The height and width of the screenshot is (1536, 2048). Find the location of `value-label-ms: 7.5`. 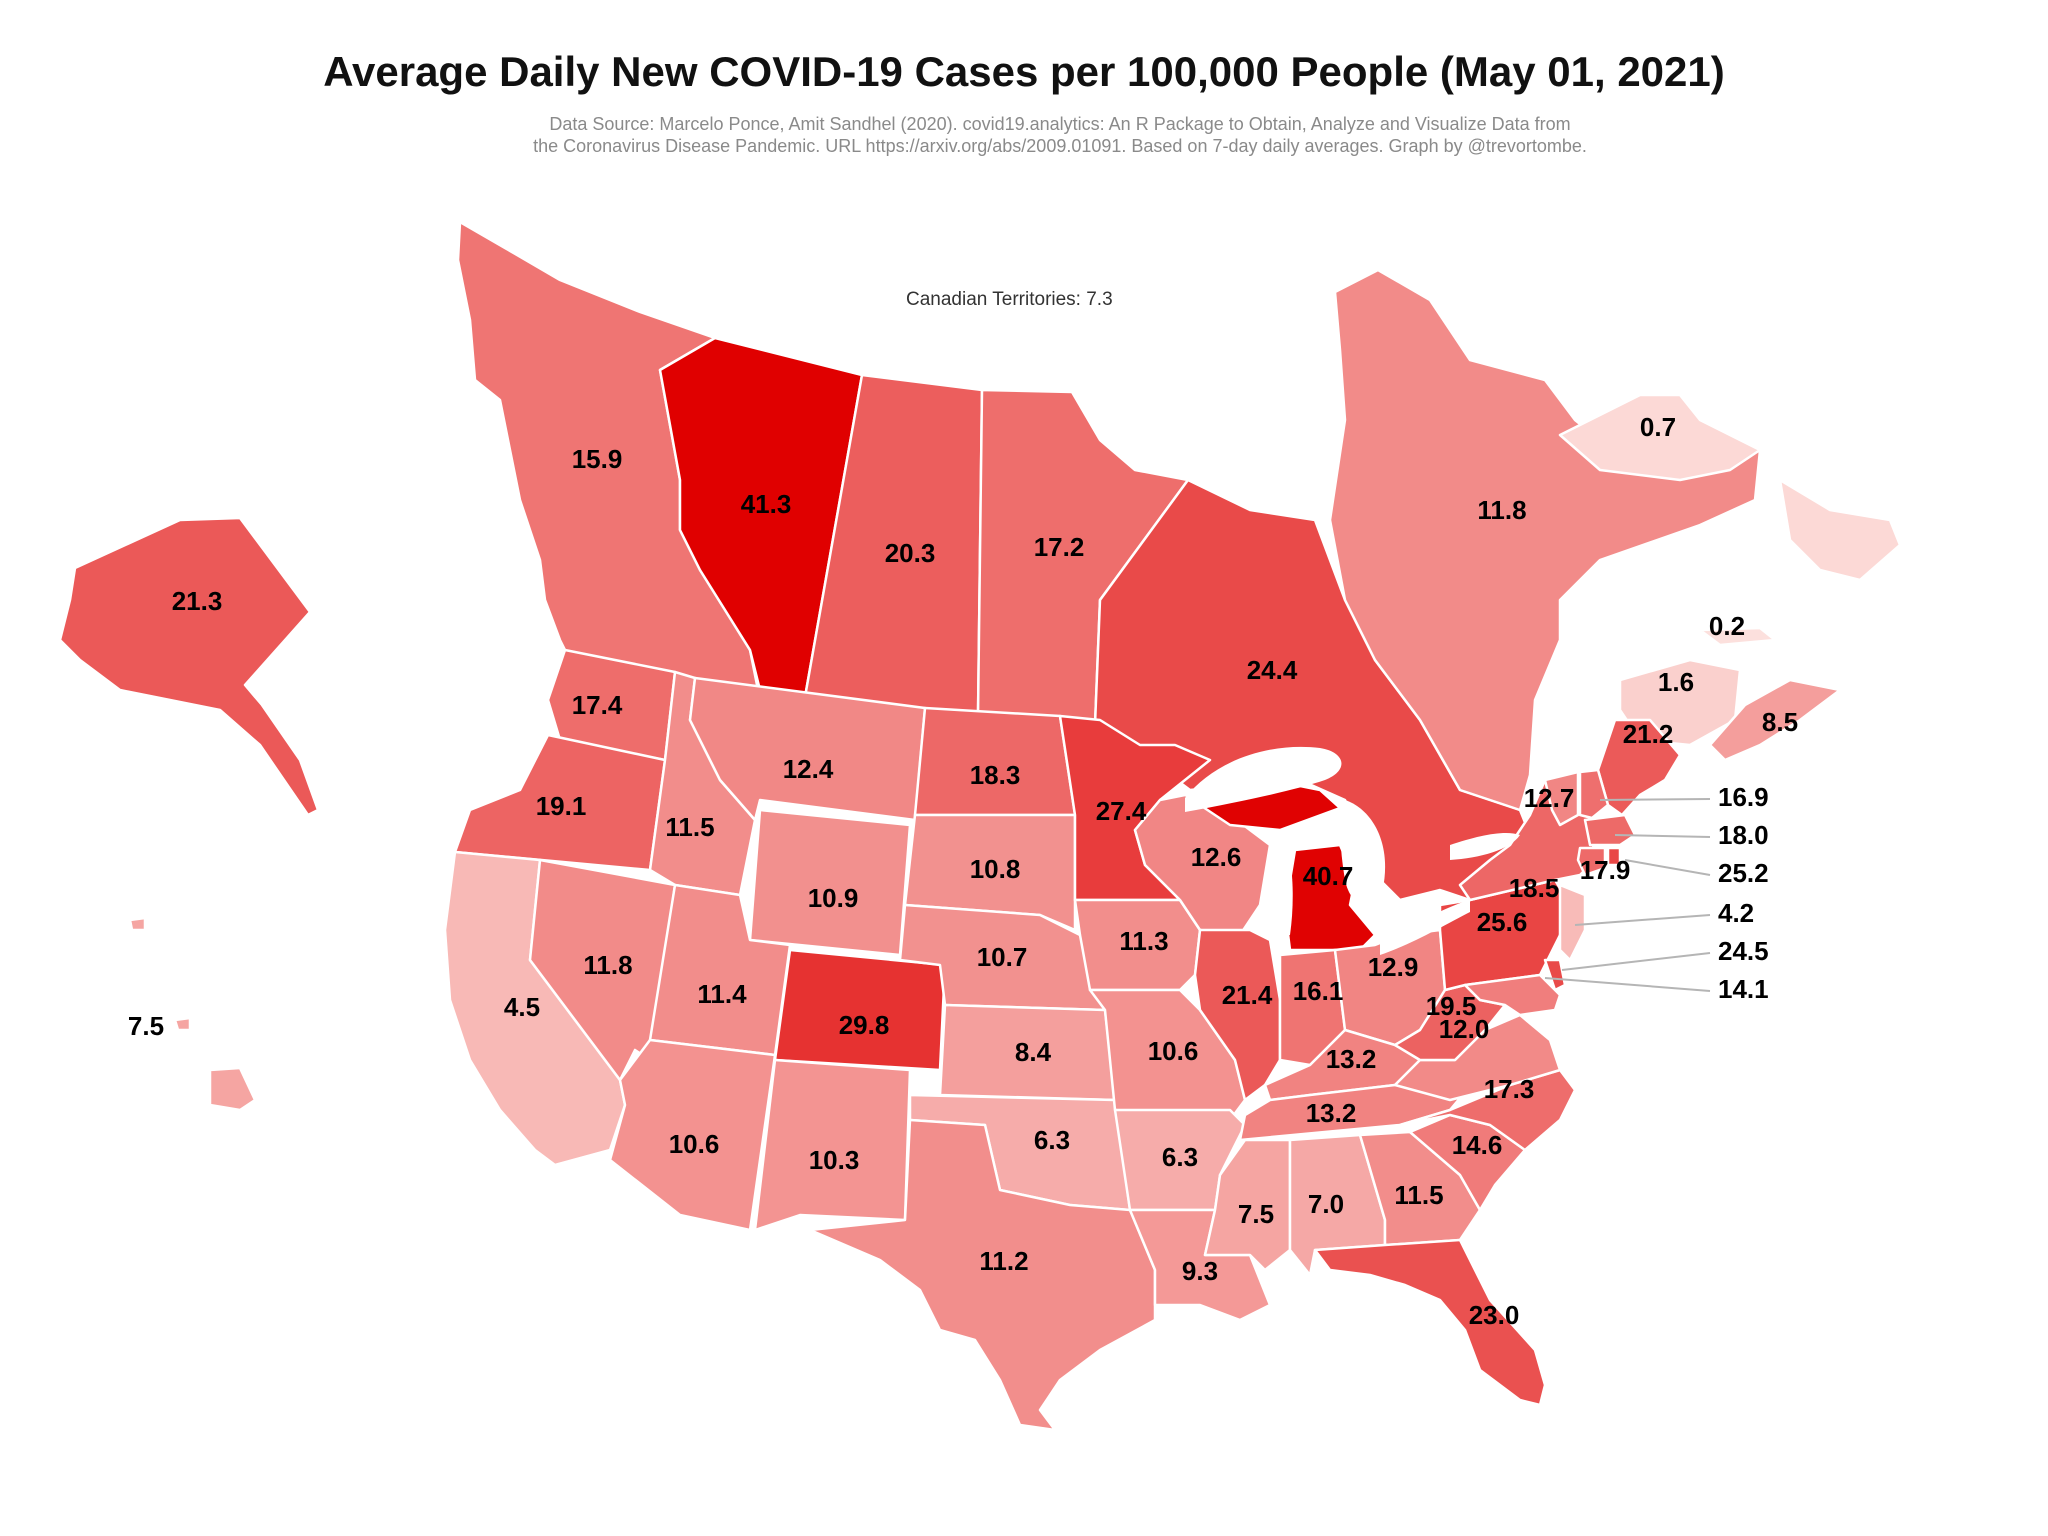

value-label-ms: 7.5 is located at coordinates (1256, 1214).